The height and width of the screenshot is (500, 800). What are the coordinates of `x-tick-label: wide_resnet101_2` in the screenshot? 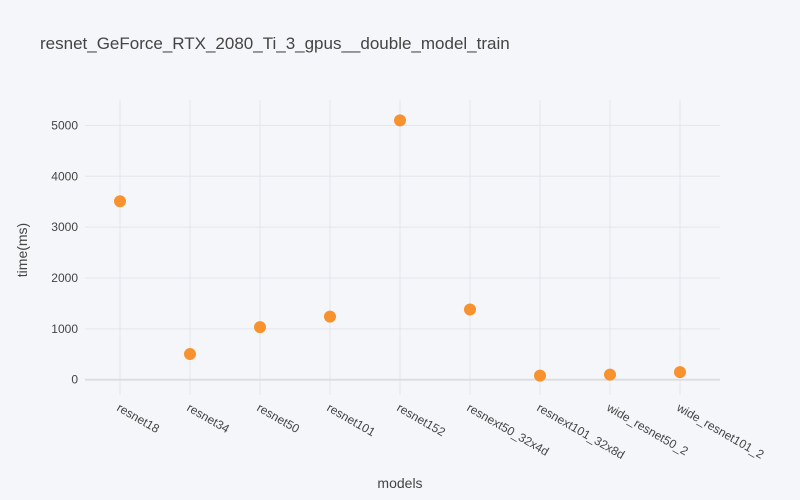 It's located at (720, 431).